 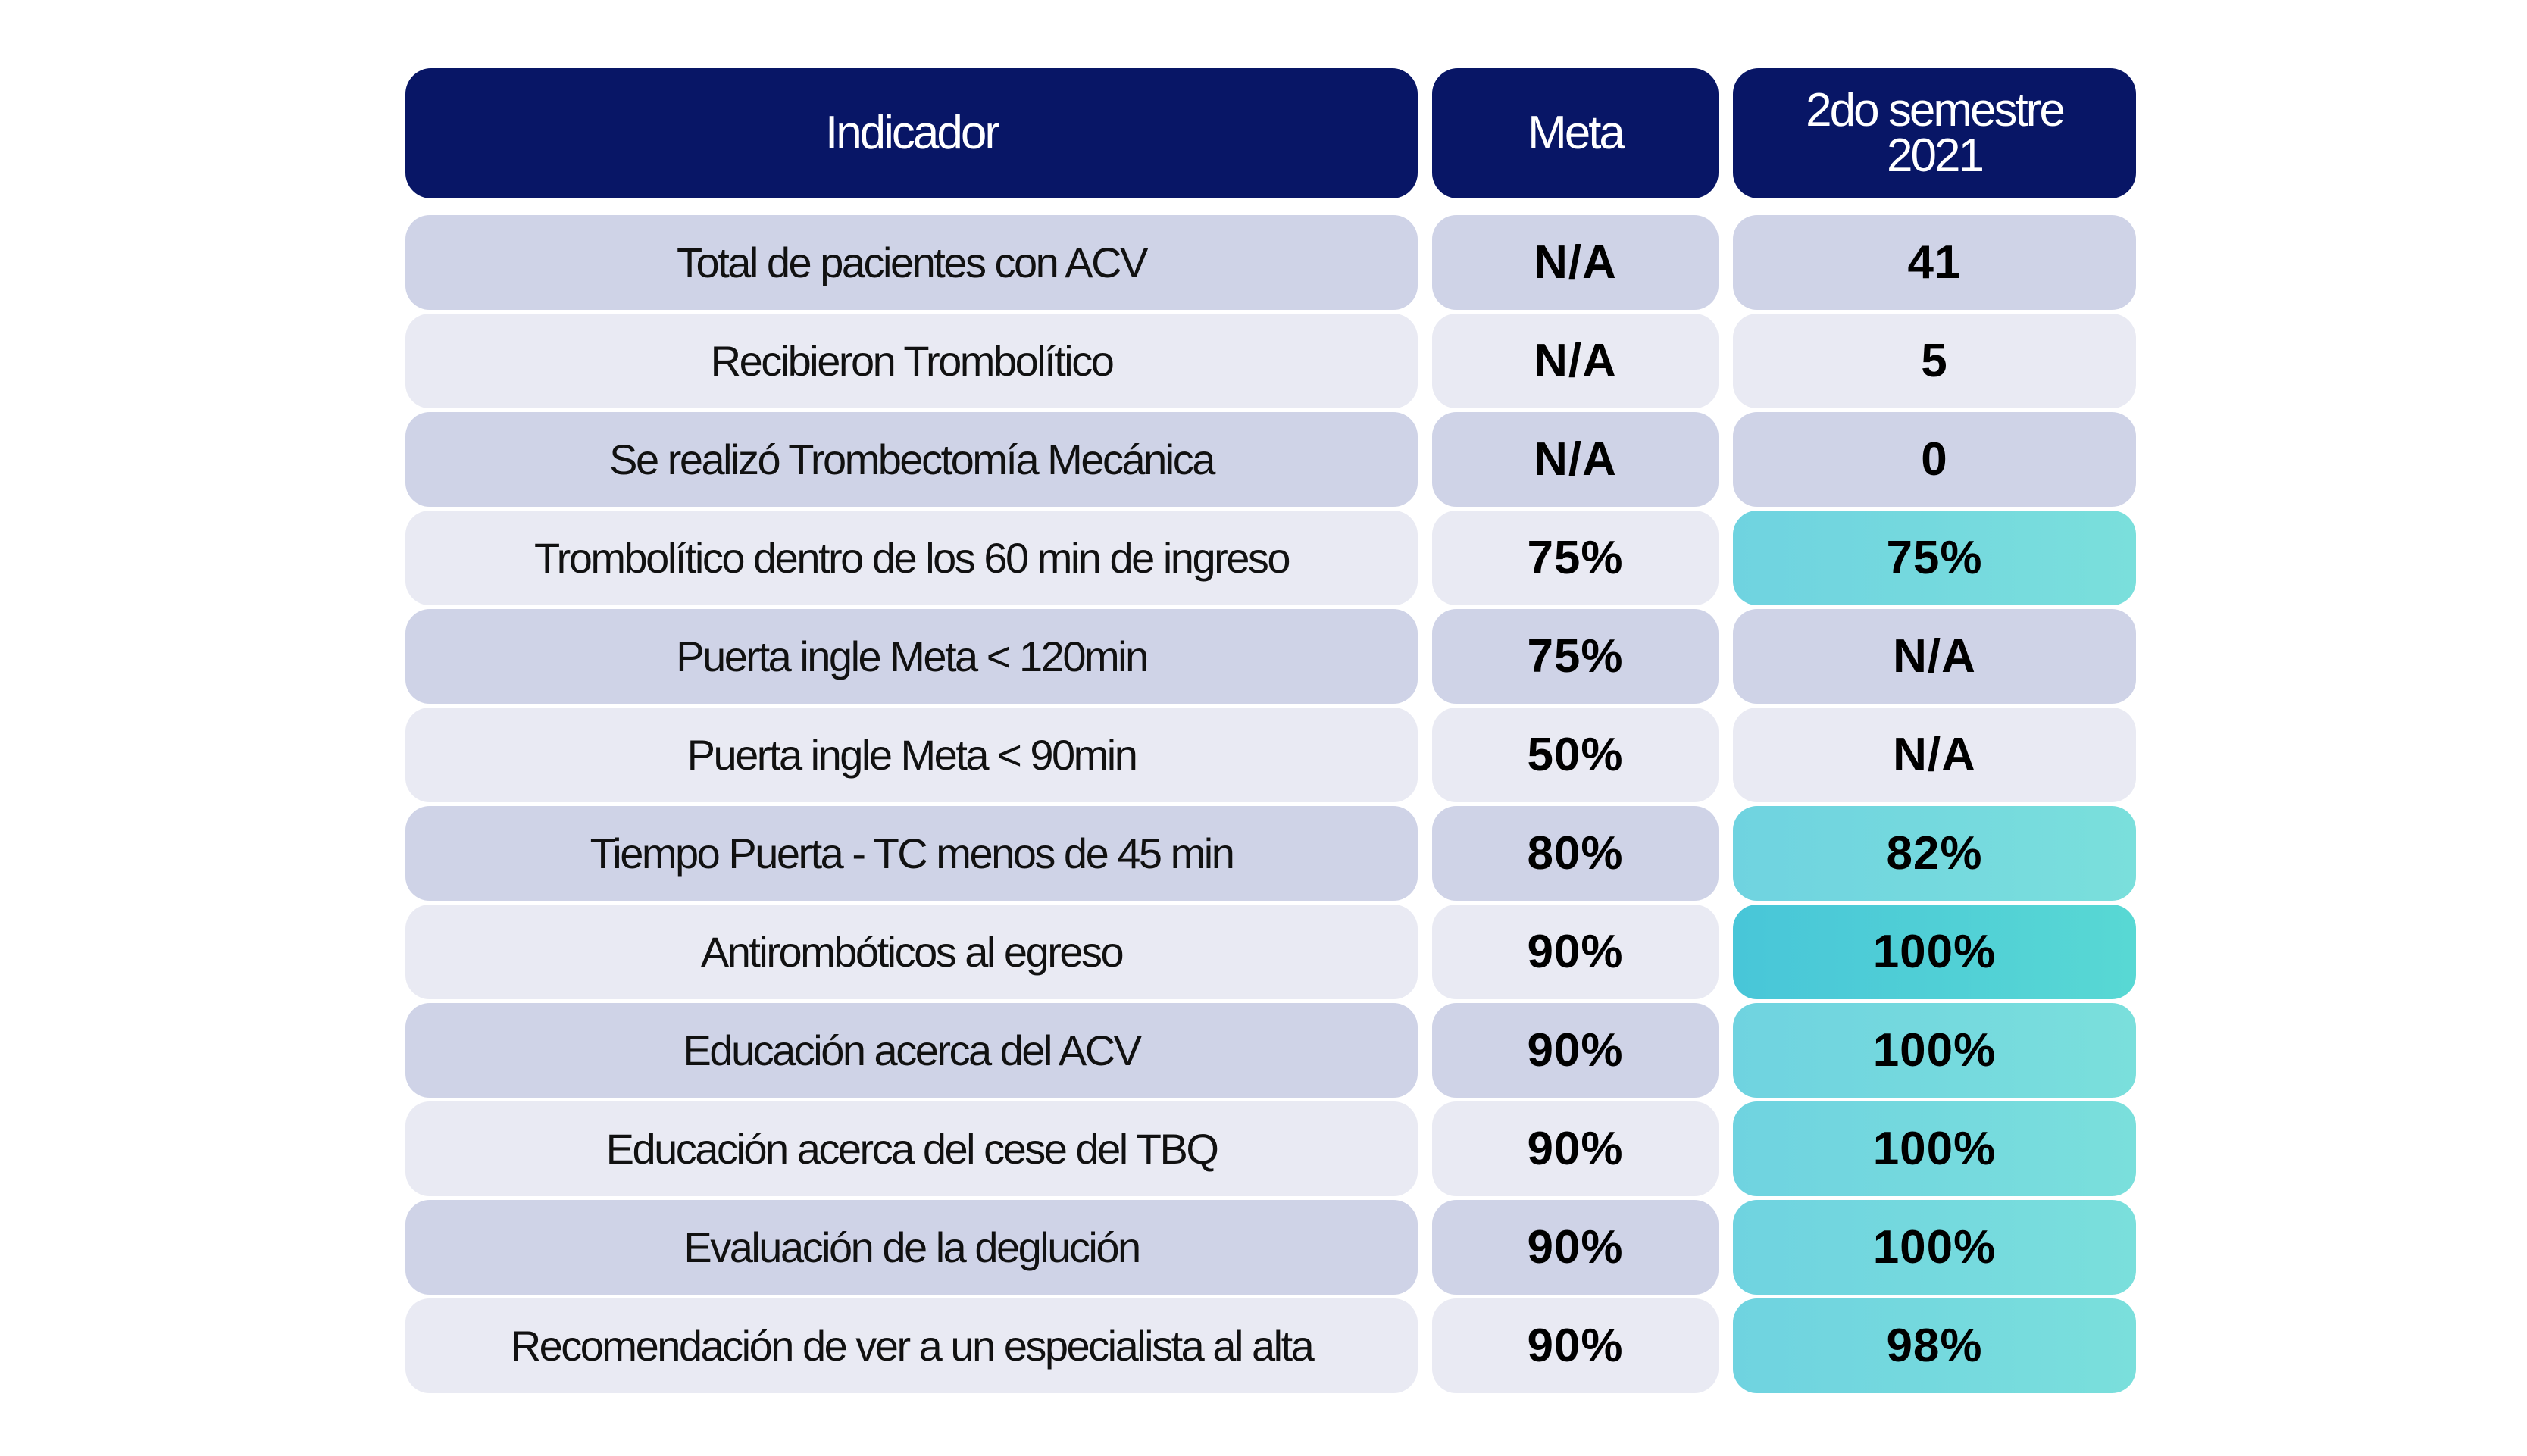 What do you see at coordinates (1936, 110) in the screenshot?
I see `header-semestre-line1: 2do semestre` at bounding box center [1936, 110].